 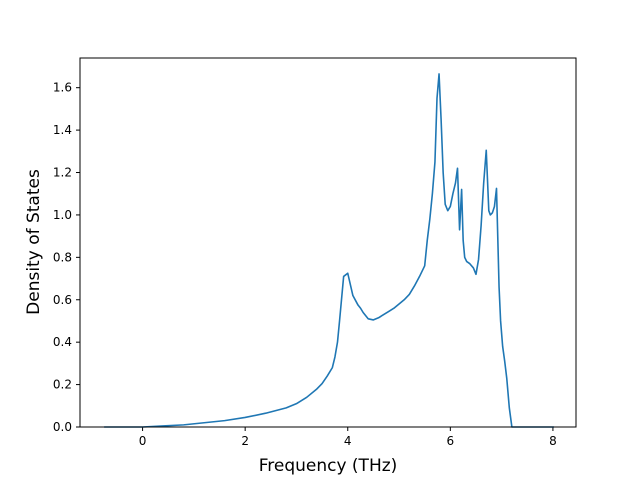 What do you see at coordinates (62, 427) in the screenshot?
I see `y-tick-label: 0.0` at bounding box center [62, 427].